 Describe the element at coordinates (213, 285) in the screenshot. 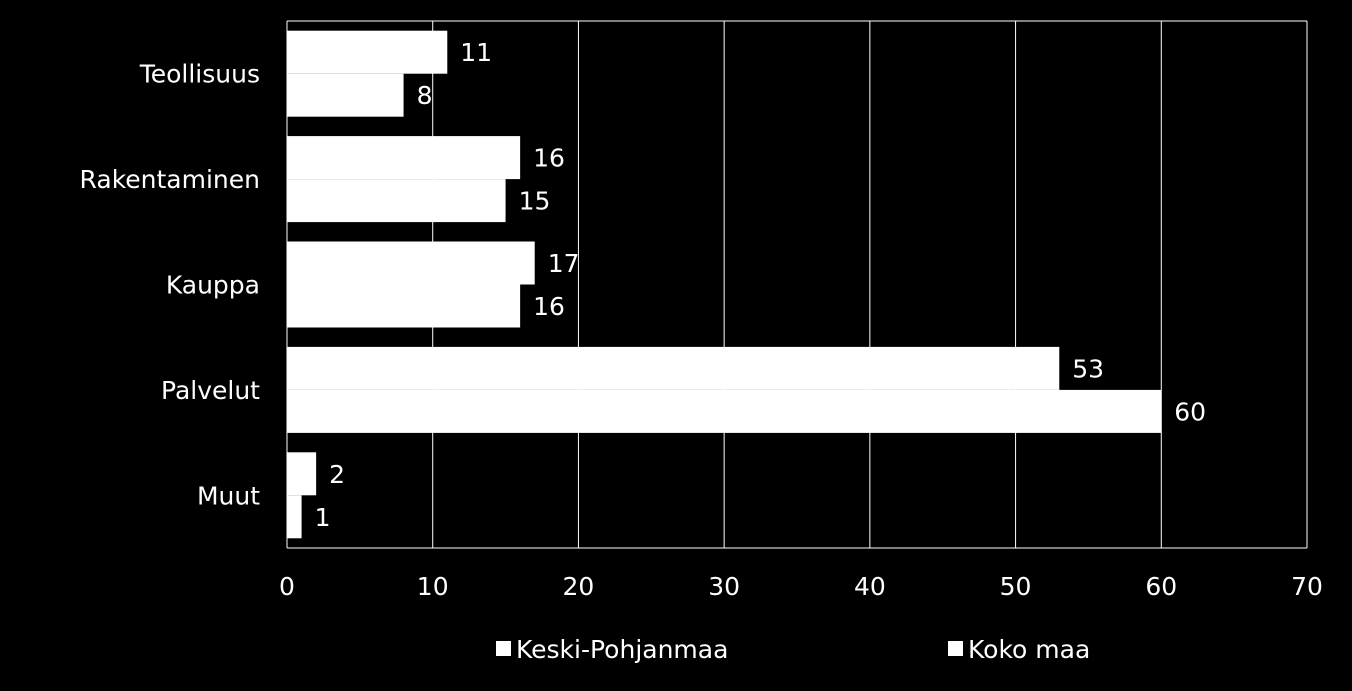

I see `category-label: Kauppa` at that location.